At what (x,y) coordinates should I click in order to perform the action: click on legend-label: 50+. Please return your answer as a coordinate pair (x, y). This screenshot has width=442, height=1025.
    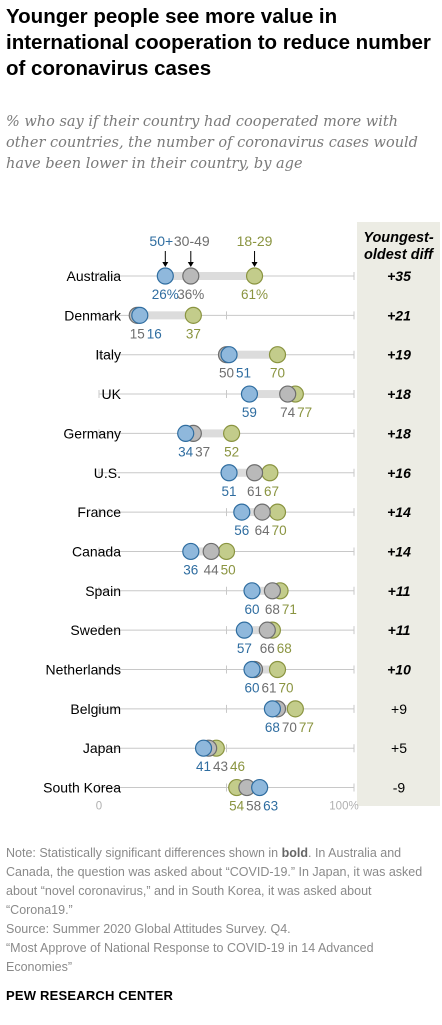
    Looking at the image, I should click on (161, 241).